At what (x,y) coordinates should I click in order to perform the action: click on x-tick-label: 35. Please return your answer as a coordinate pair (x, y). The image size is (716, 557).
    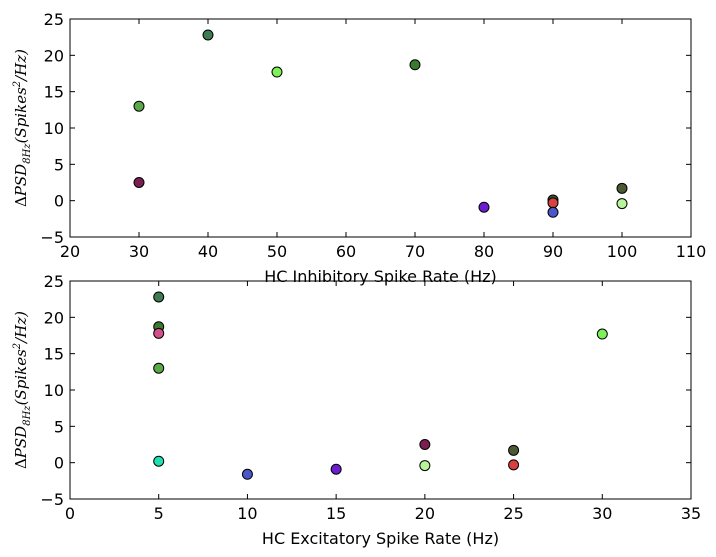
    Looking at the image, I should click on (691, 513).